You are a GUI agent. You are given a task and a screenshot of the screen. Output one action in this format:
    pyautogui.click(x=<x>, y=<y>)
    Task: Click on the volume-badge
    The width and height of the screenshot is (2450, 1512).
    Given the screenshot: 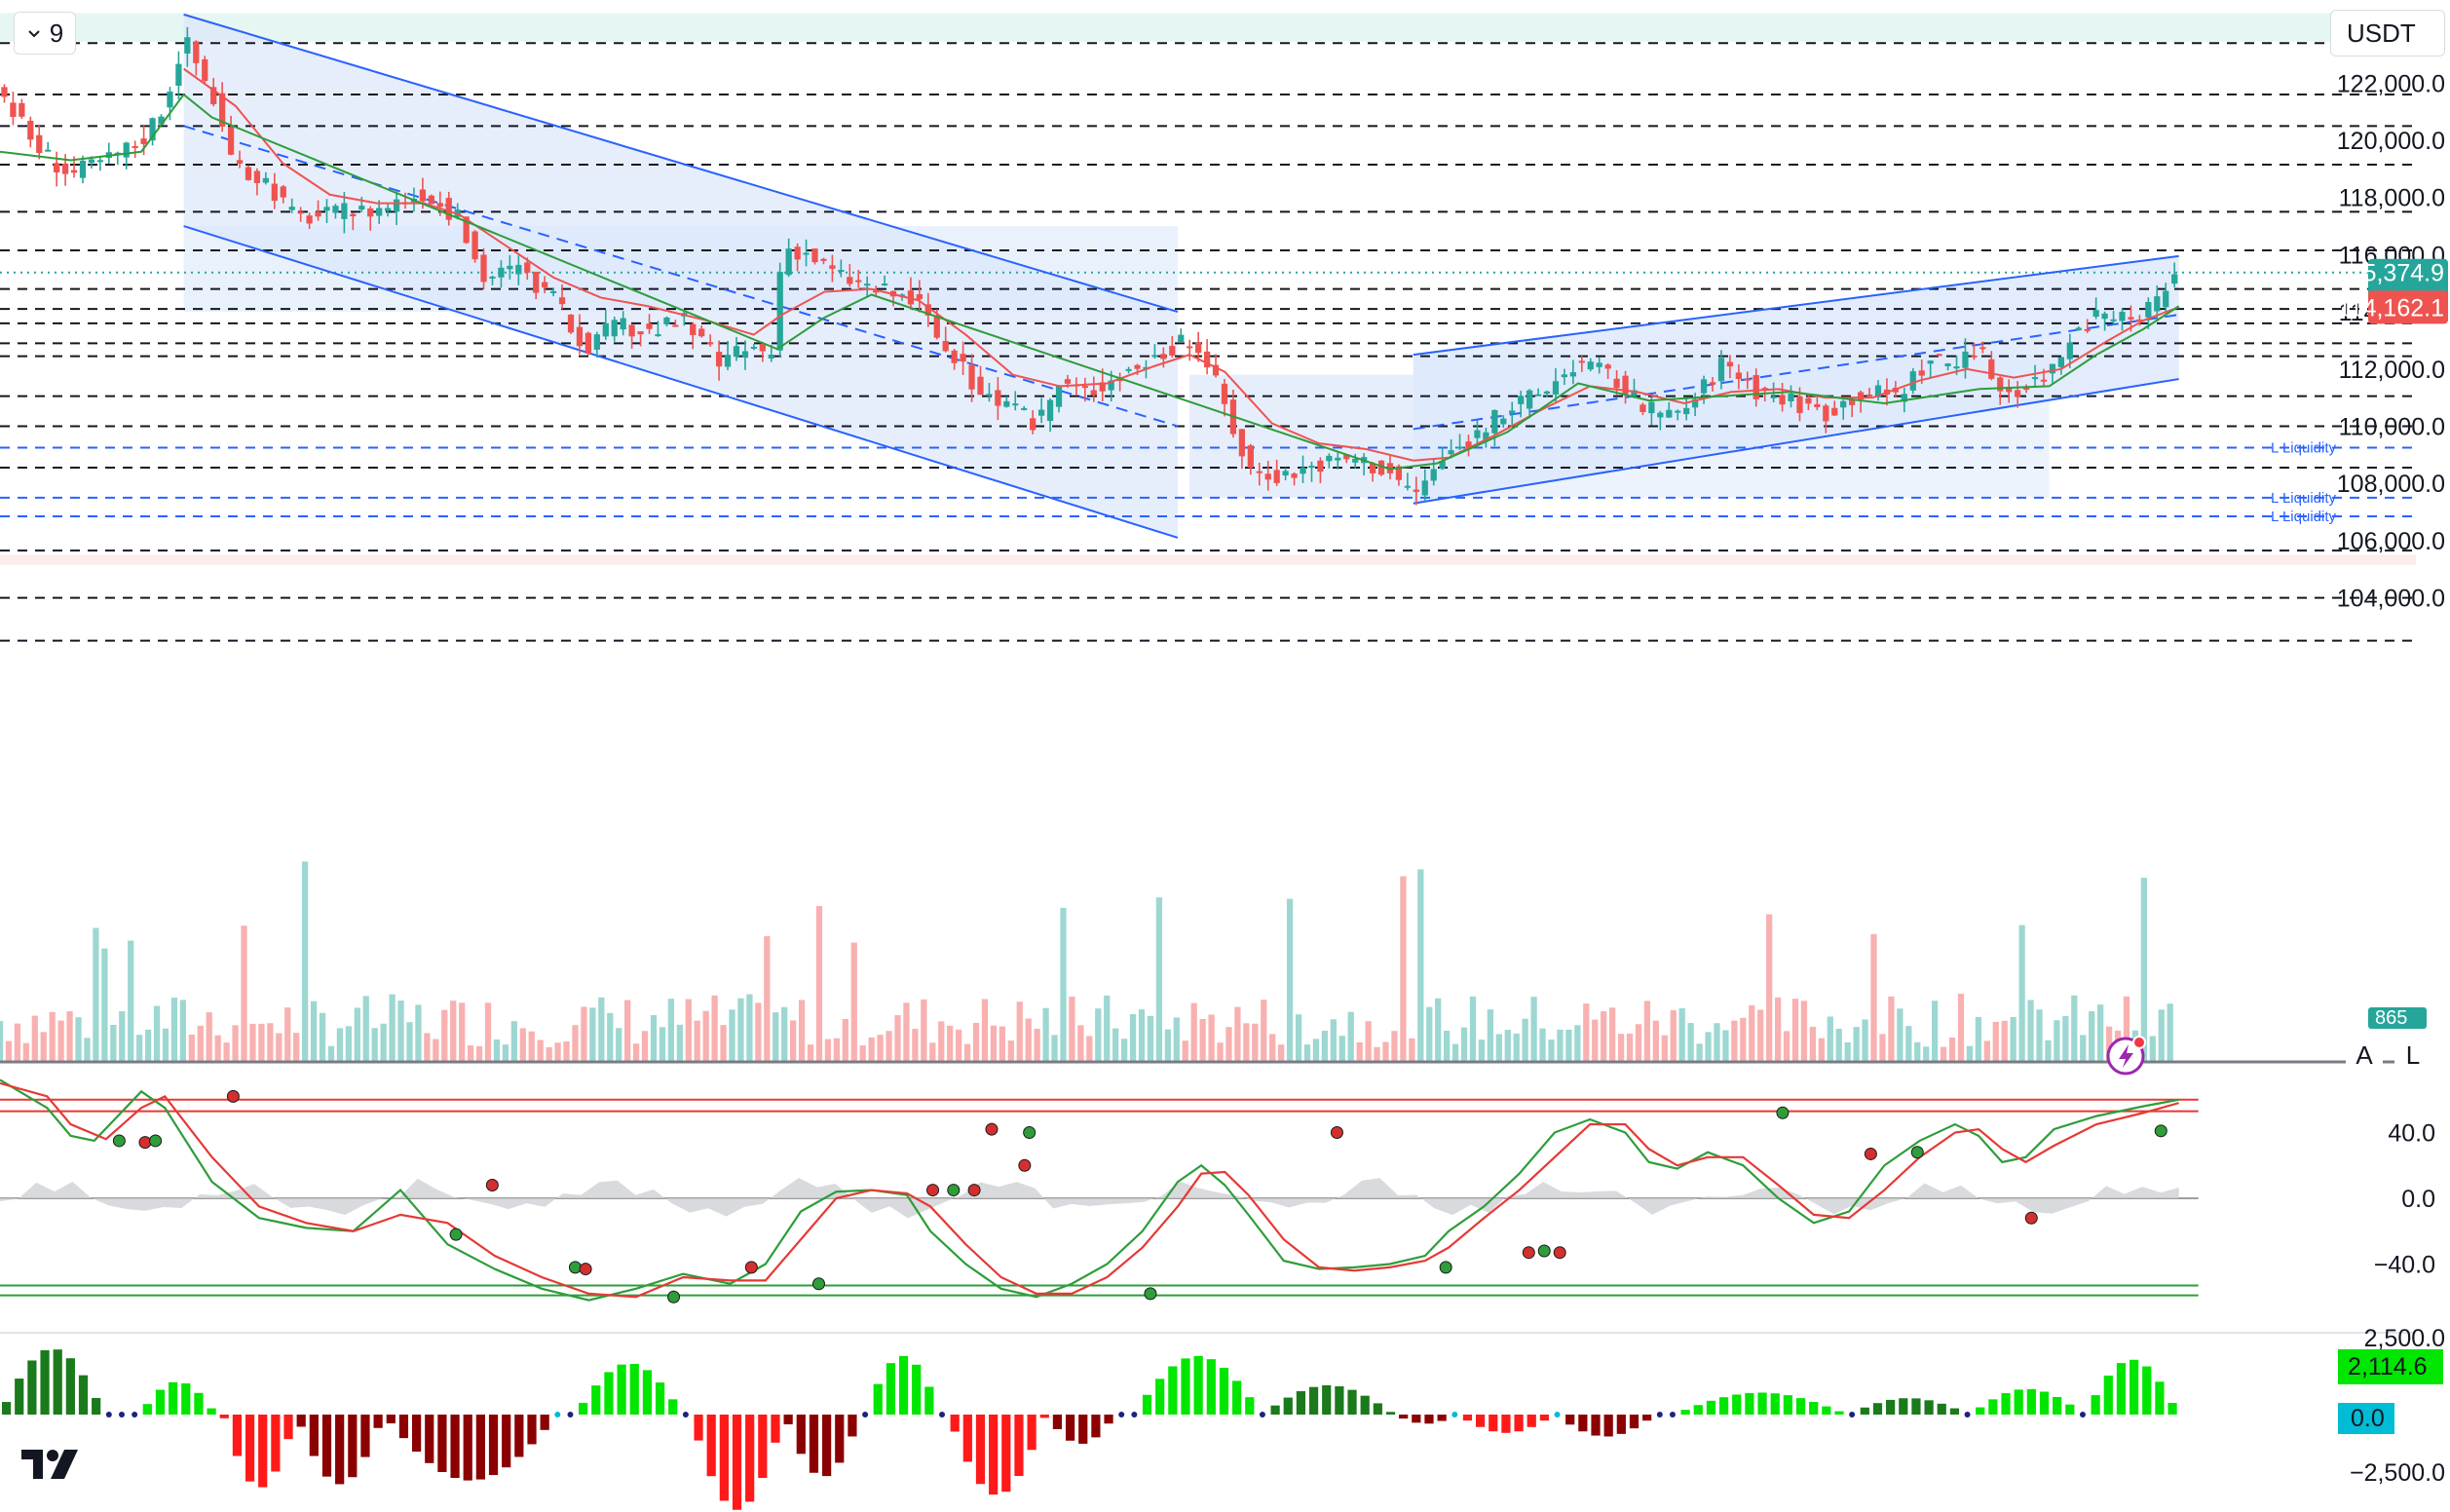 What is the action you would take?
    pyautogui.click(x=2398, y=1018)
    